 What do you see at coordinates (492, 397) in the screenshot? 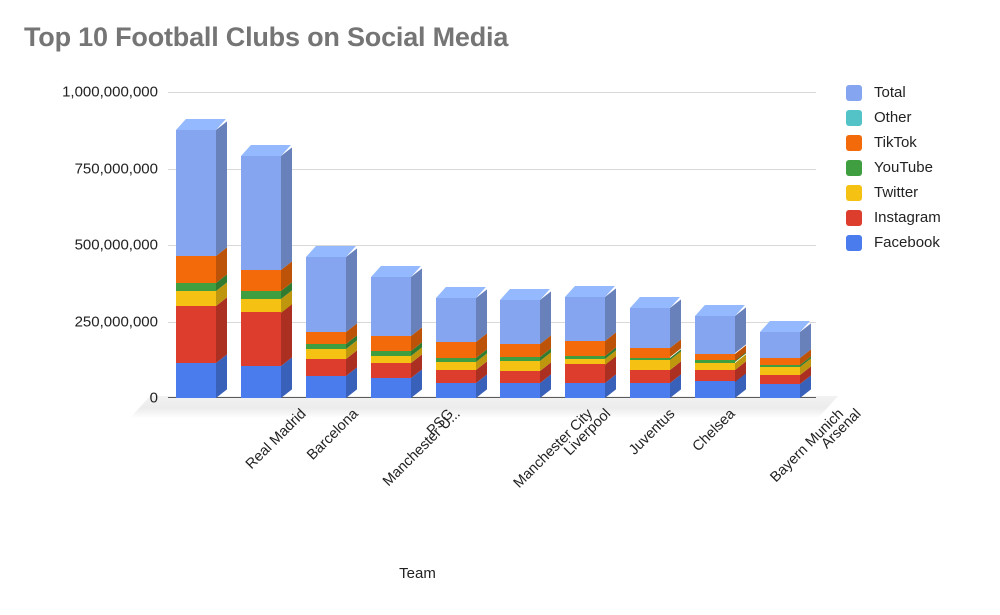
I see `axis-baseline` at bounding box center [492, 397].